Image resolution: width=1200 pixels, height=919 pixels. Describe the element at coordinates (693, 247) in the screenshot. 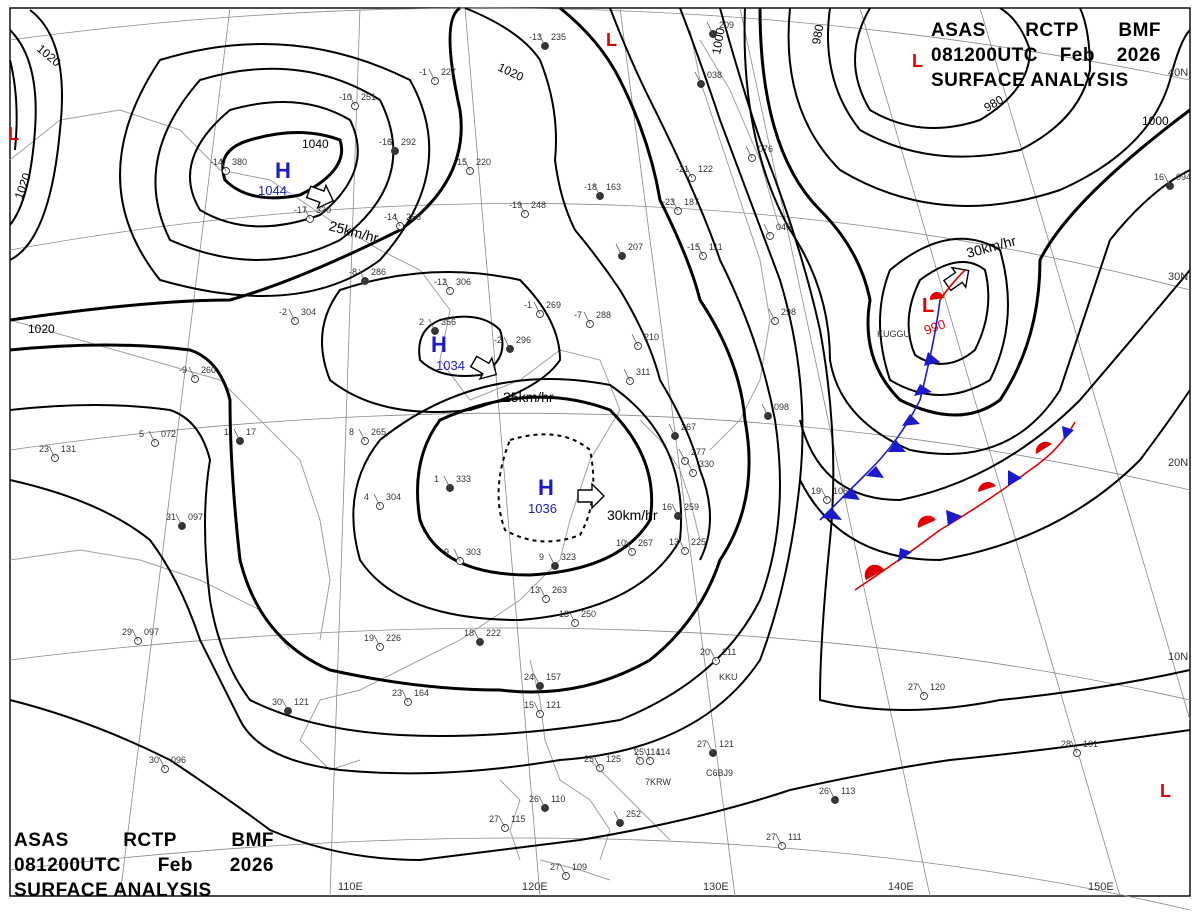

I see `station-temperature: -15` at that location.